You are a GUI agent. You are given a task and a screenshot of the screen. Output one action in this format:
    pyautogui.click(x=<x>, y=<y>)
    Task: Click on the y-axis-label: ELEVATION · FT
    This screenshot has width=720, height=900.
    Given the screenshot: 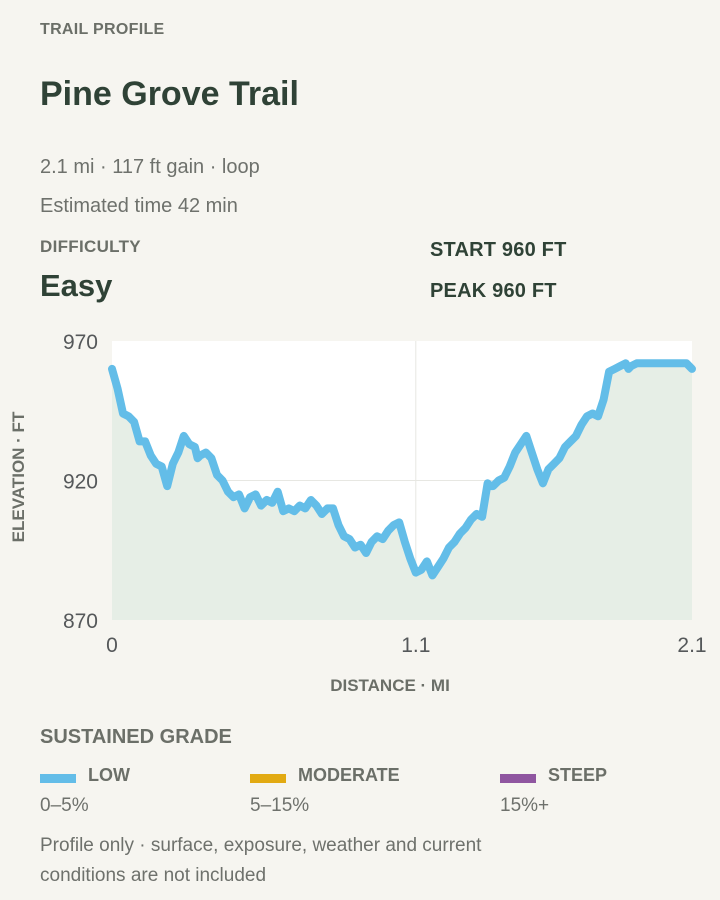 What is the action you would take?
    pyautogui.click(x=18, y=476)
    